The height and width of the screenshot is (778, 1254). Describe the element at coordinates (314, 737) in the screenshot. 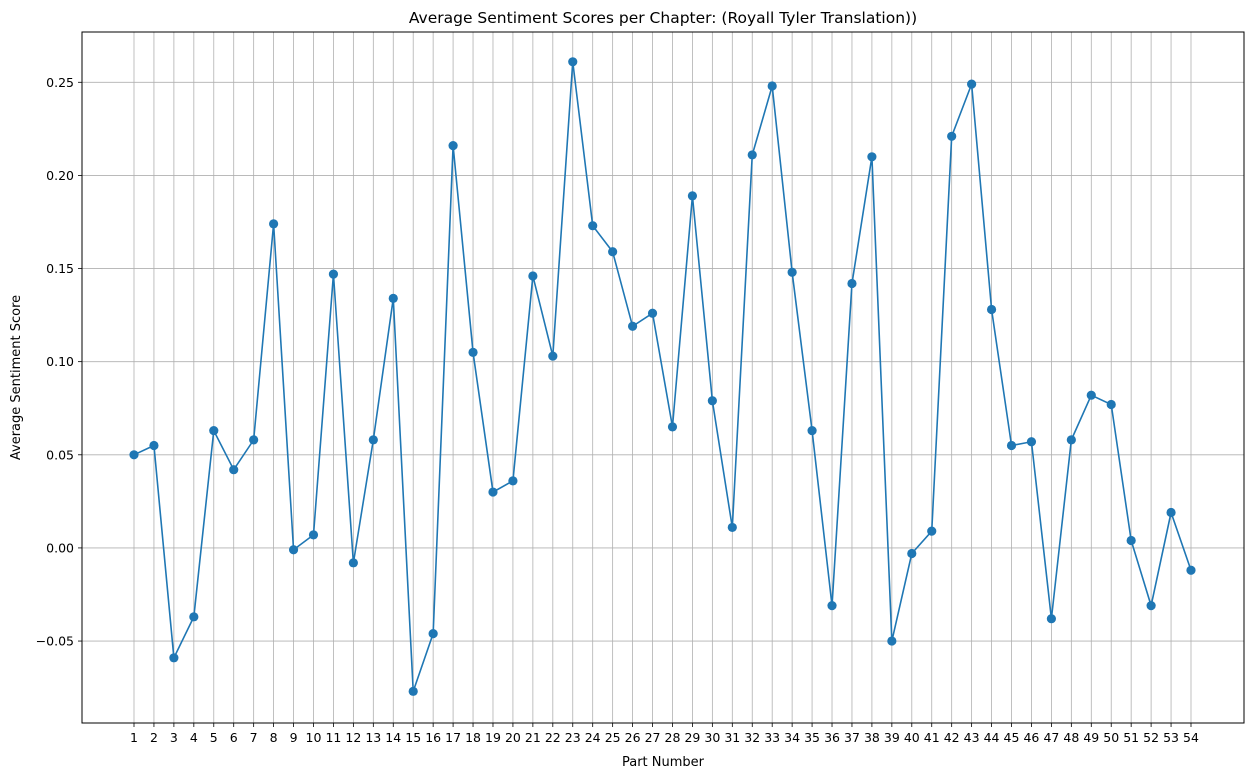

I see `x-tick-label: 10` at that location.